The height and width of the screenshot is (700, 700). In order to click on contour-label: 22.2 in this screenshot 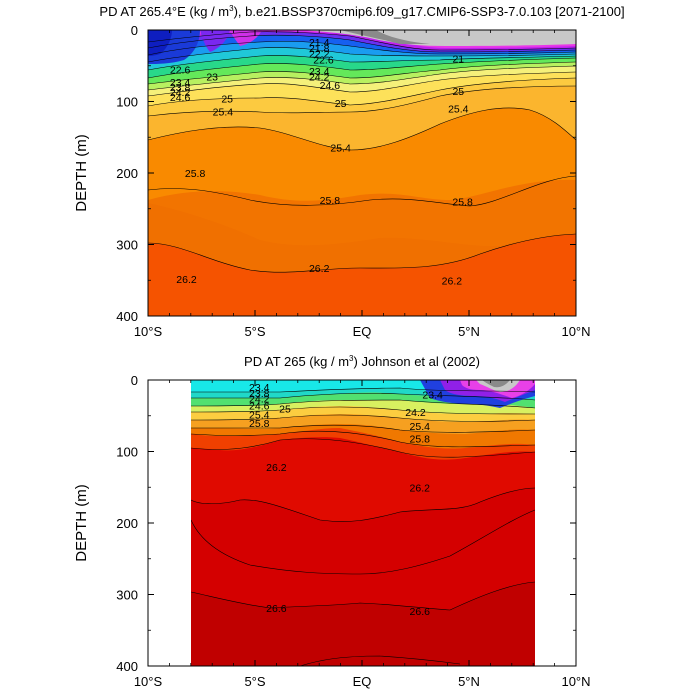, I will do `click(319, 55)`.